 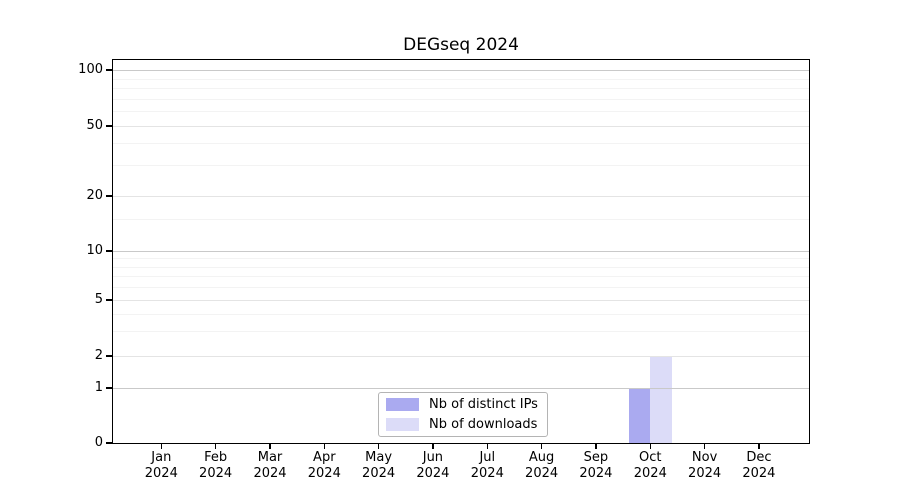 What do you see at coordinates (759, 465) in the screenshot?
I see `x-tick-label: Dec 2024` at bounding box center [759, 465].